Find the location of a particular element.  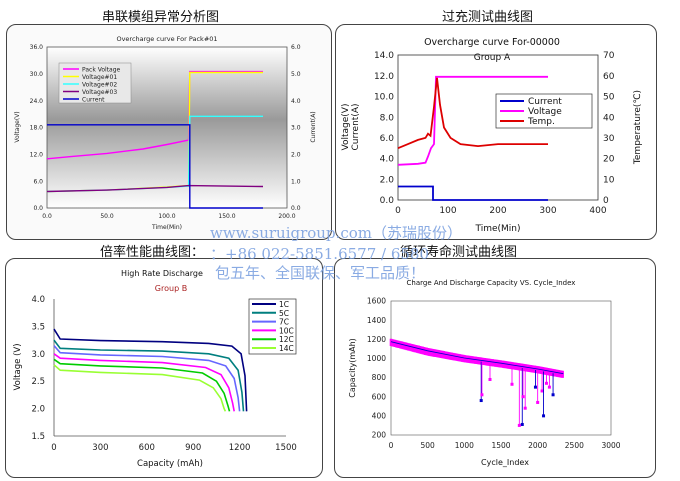

x-tick-label: 200.0 is located at coordinates (286, 216).